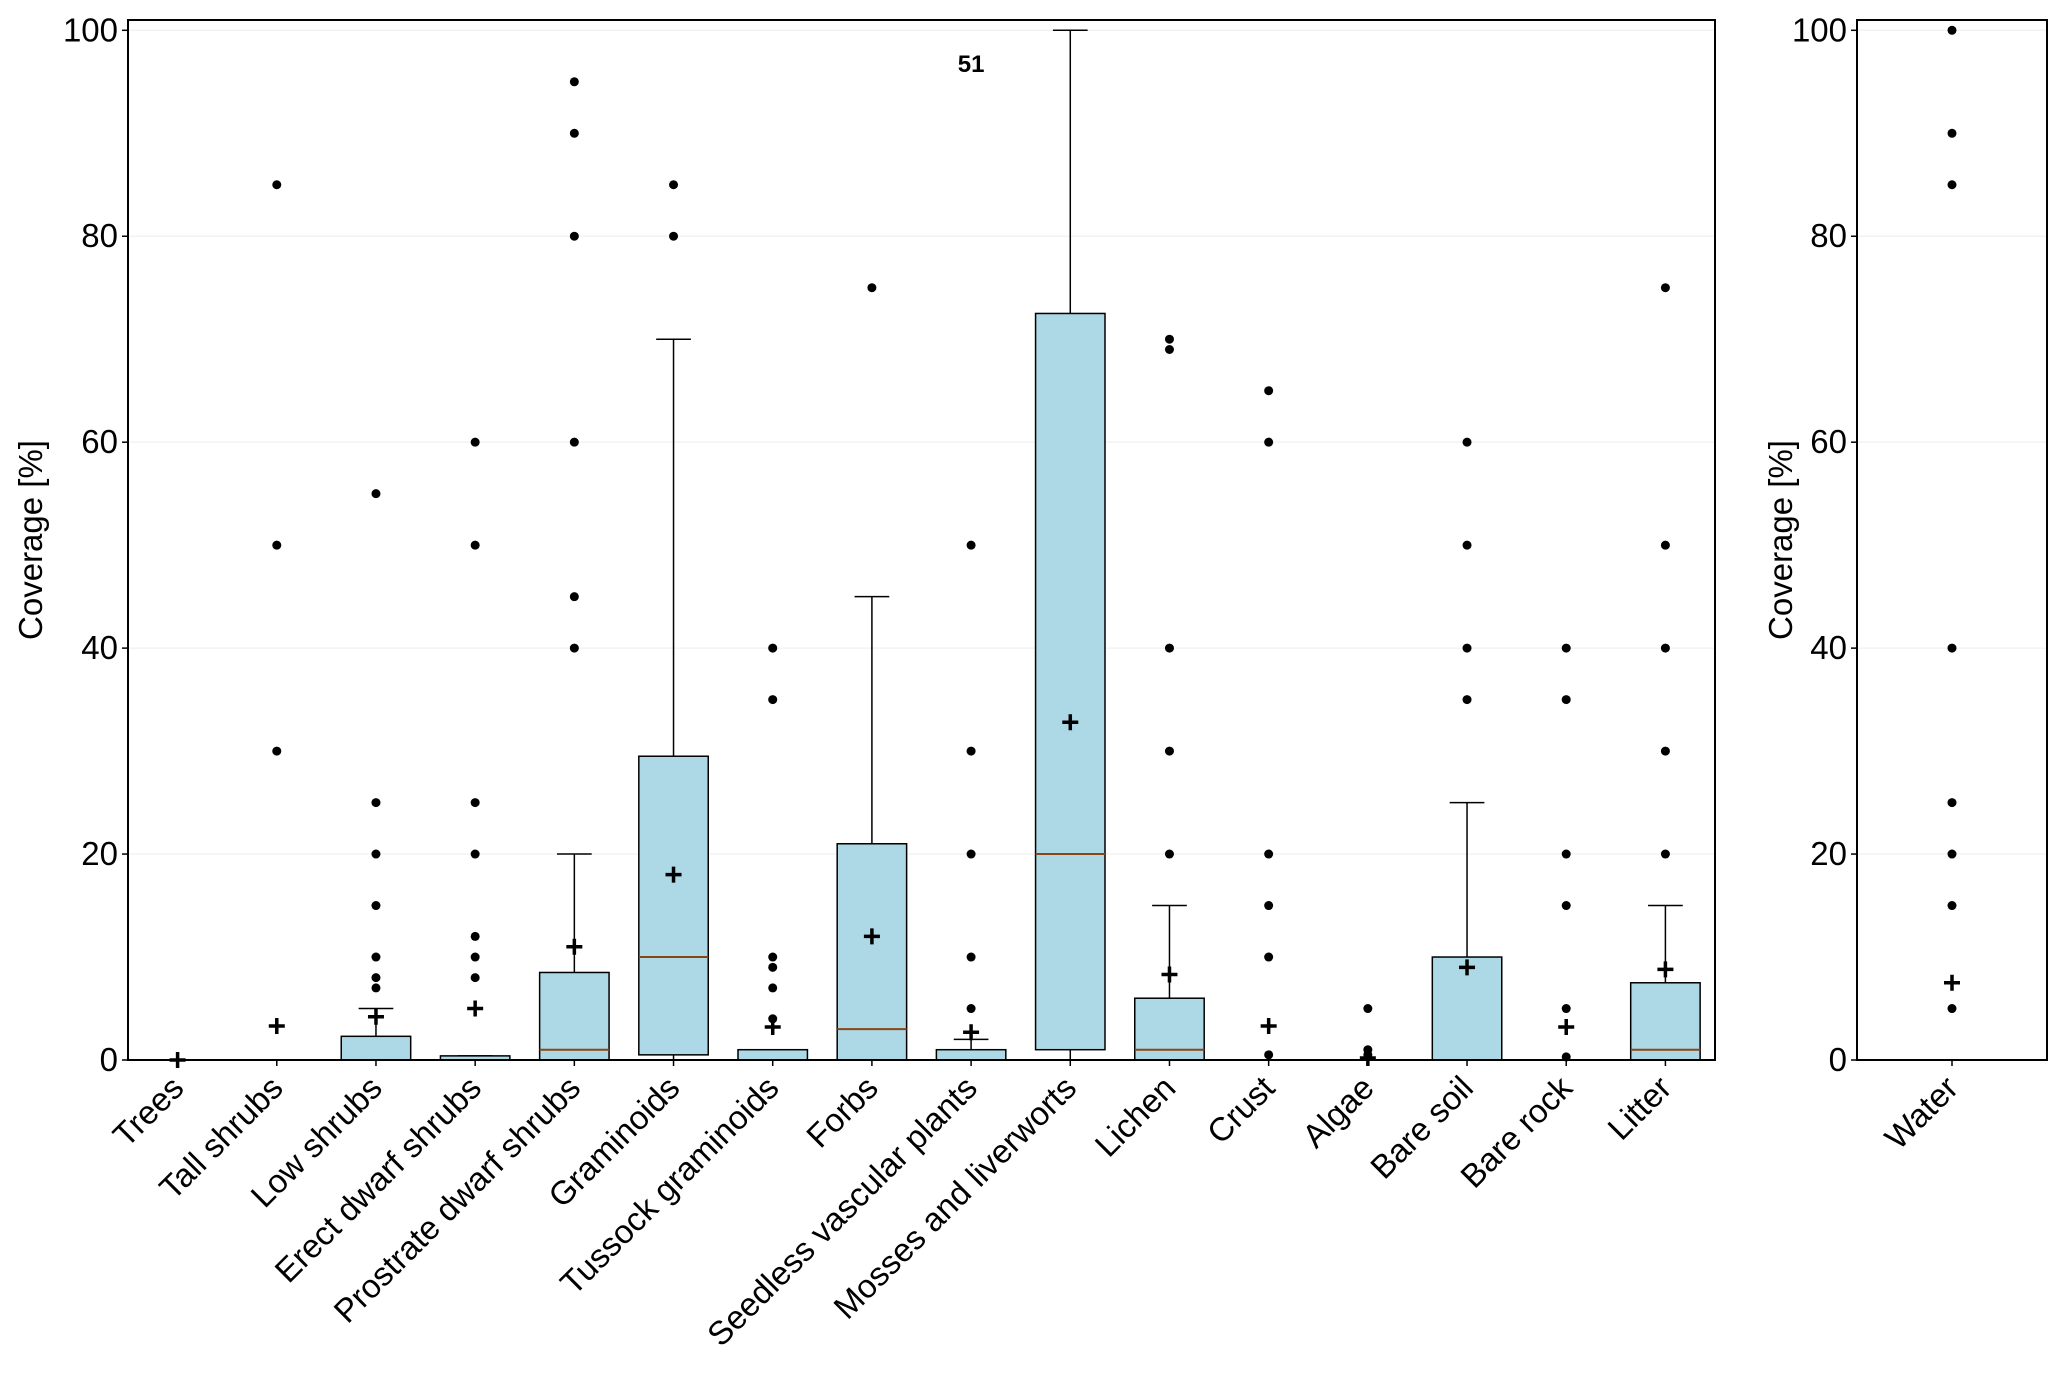 This screenshot has width=2067, height=1397. Describe the element at coordinates (1639, 1108) in the screenshot. I see `x-tick-label: Litter` at that location.